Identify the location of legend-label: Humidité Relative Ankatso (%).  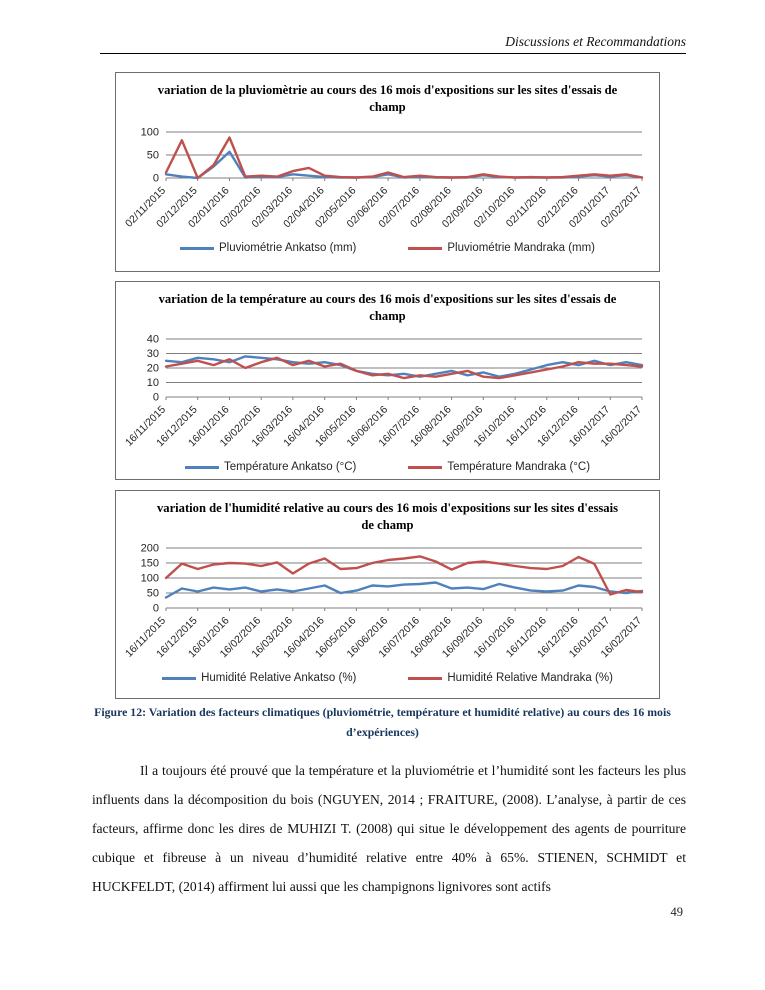
(279, 678).